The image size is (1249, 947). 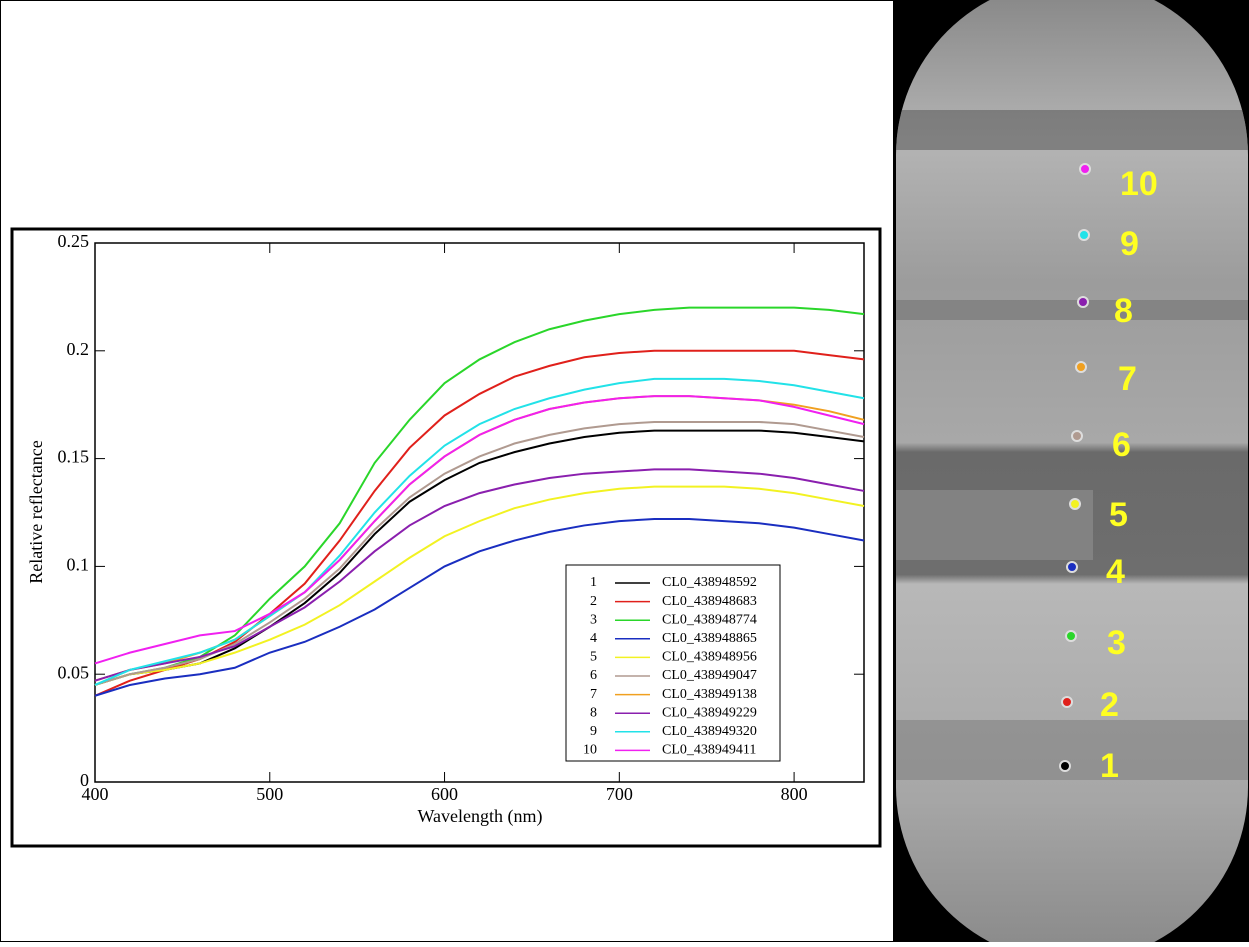 What do you see at coordinates (1123, 311) in the screenshot?
I see `image-marker-label: 8` at bounding box center [1123, 311].